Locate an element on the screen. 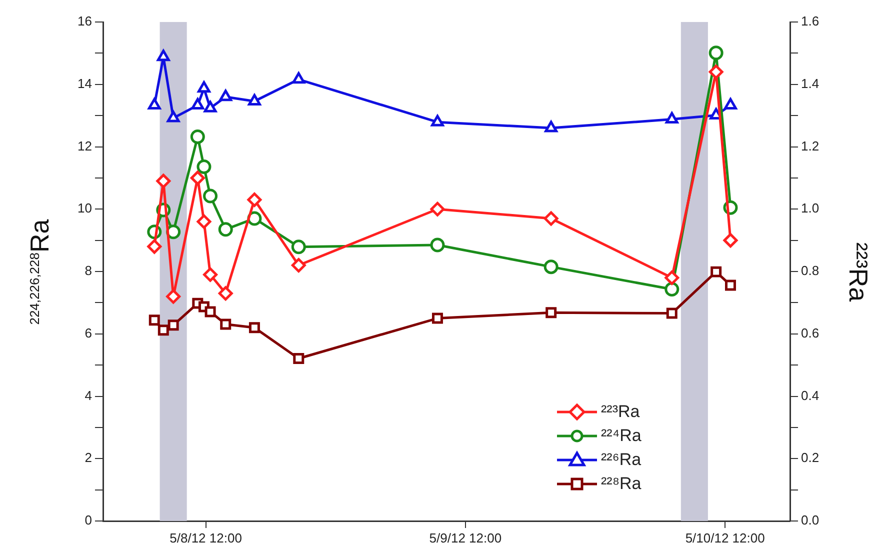 Image resolution: width=883 pixels, height=557 pixels. x-tick-label: 5/9/12 12:00 is located at coordinates (465, 538).